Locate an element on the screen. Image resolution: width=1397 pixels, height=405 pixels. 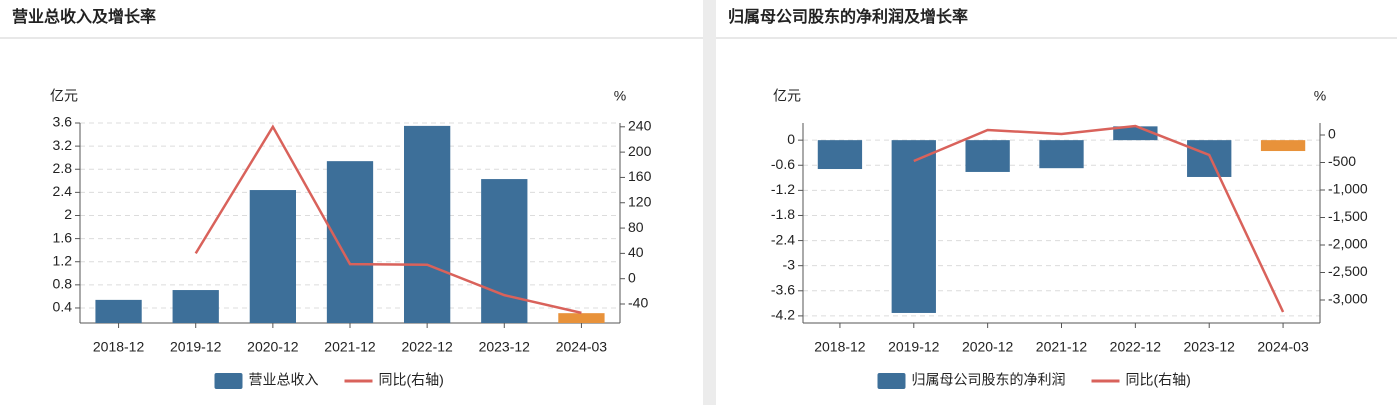
y-tick-label: 2 is located at coordinates (68, 214).